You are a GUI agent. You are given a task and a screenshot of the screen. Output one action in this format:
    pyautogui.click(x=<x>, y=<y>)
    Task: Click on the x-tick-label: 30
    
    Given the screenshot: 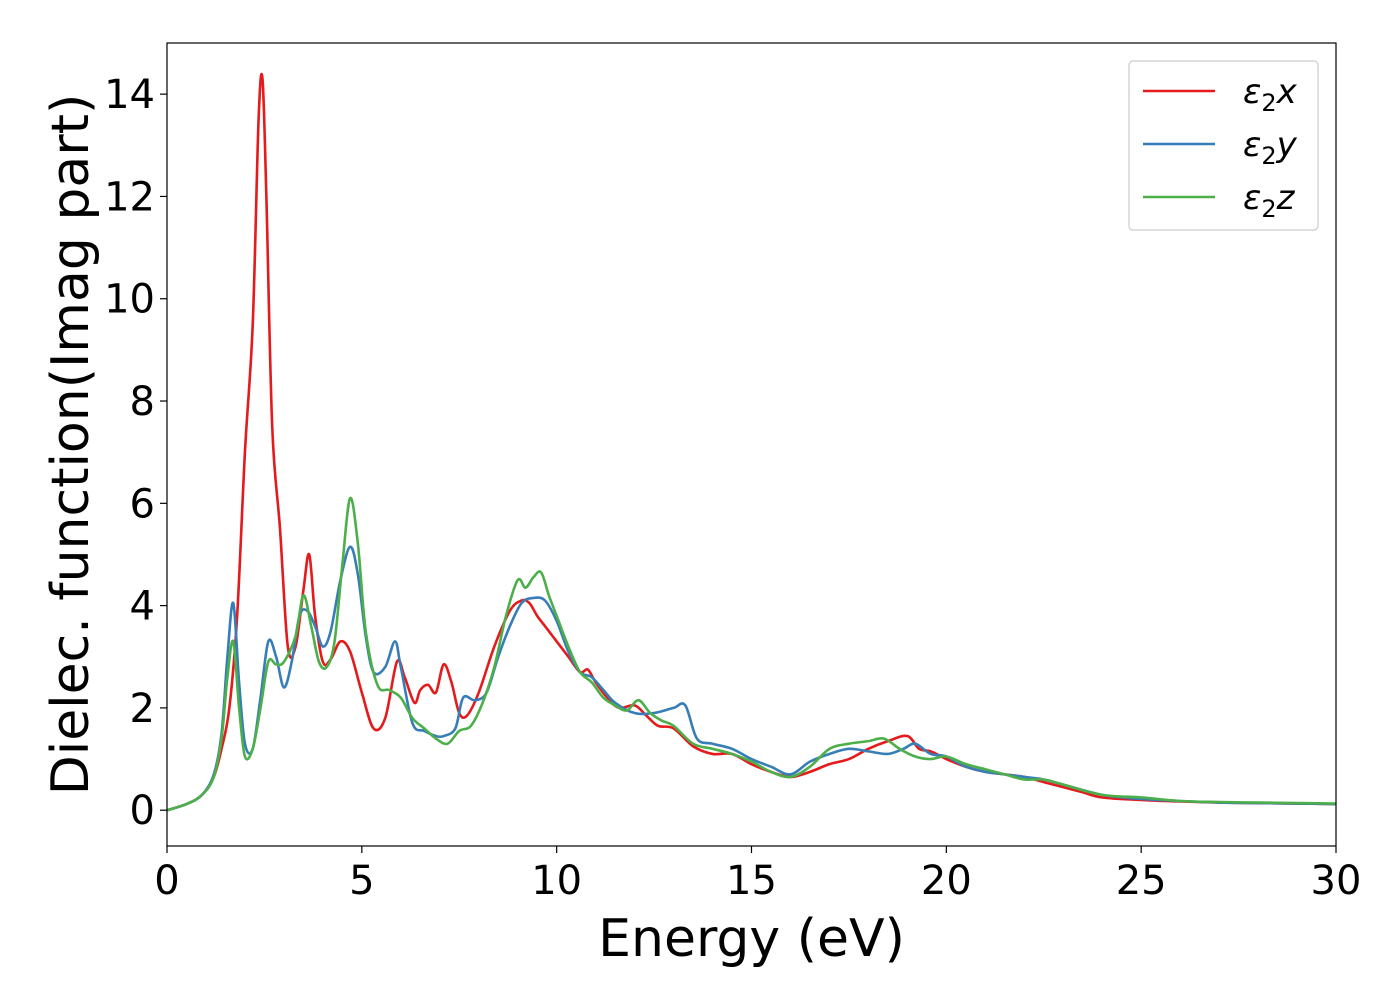 What is the action you would take?
    pyautogui.click(x=1336, y=881)
    